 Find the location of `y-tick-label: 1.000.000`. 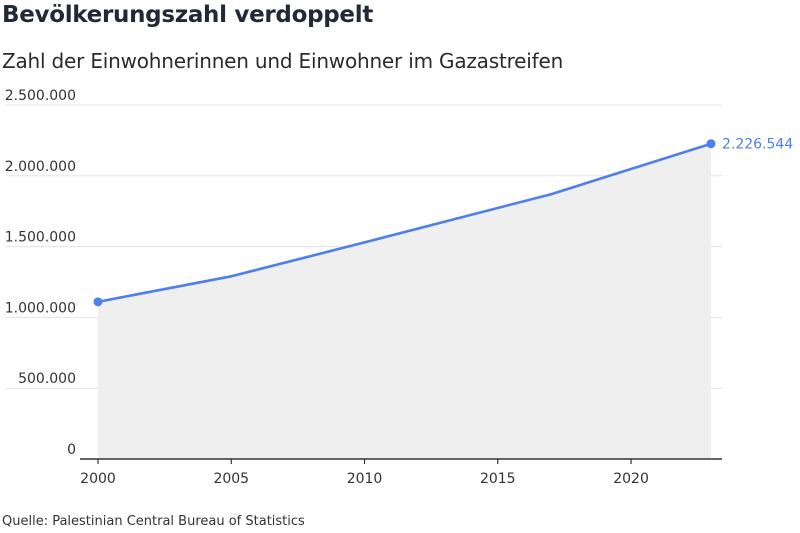

y-tick-label: 1.000.000 is located at coordinates (40, 308).